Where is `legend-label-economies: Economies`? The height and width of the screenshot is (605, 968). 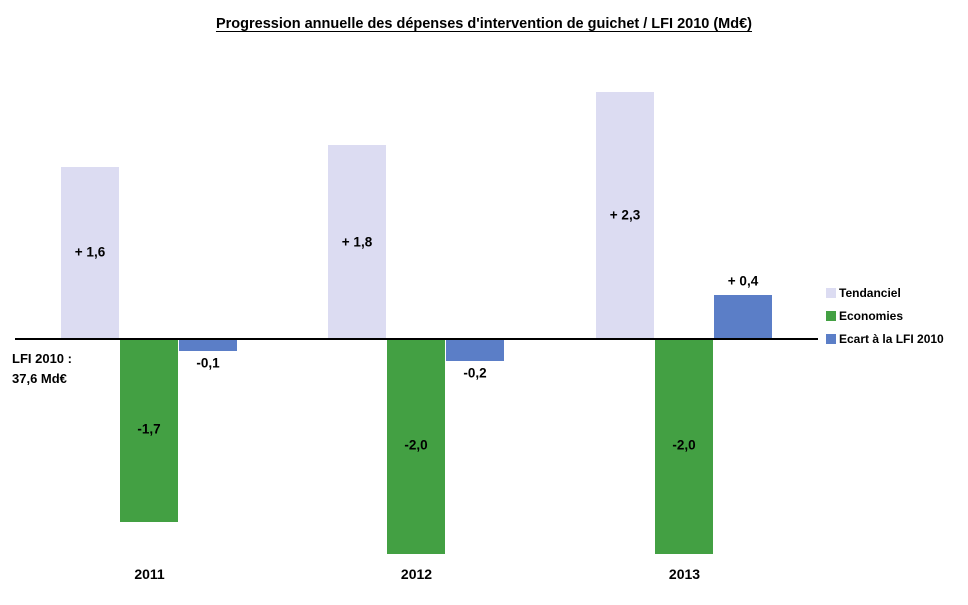
legend-label-economies: Economies is located at coordinates (871, 315).